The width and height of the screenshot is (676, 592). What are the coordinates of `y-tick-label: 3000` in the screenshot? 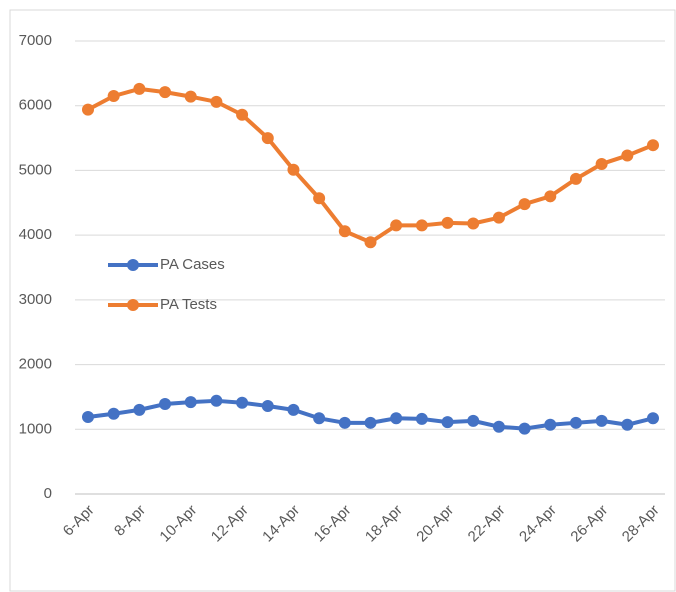 It's located at (35, 299).